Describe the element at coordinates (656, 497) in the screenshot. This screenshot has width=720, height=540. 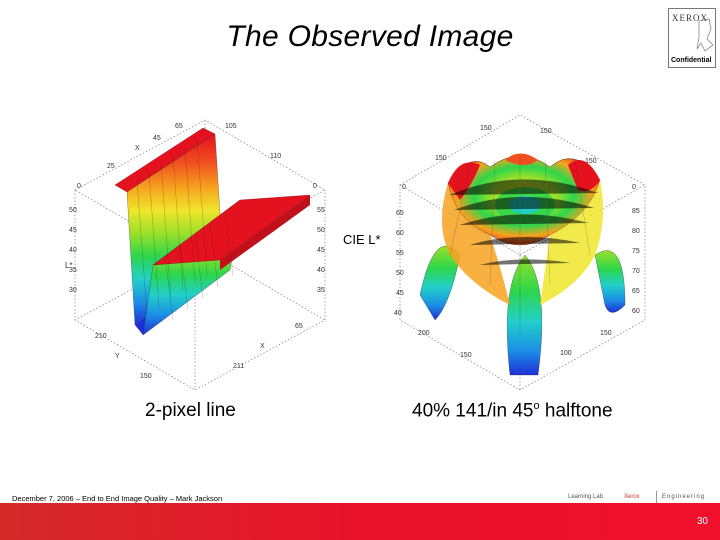
I see `footer-logo-divider` at that location.